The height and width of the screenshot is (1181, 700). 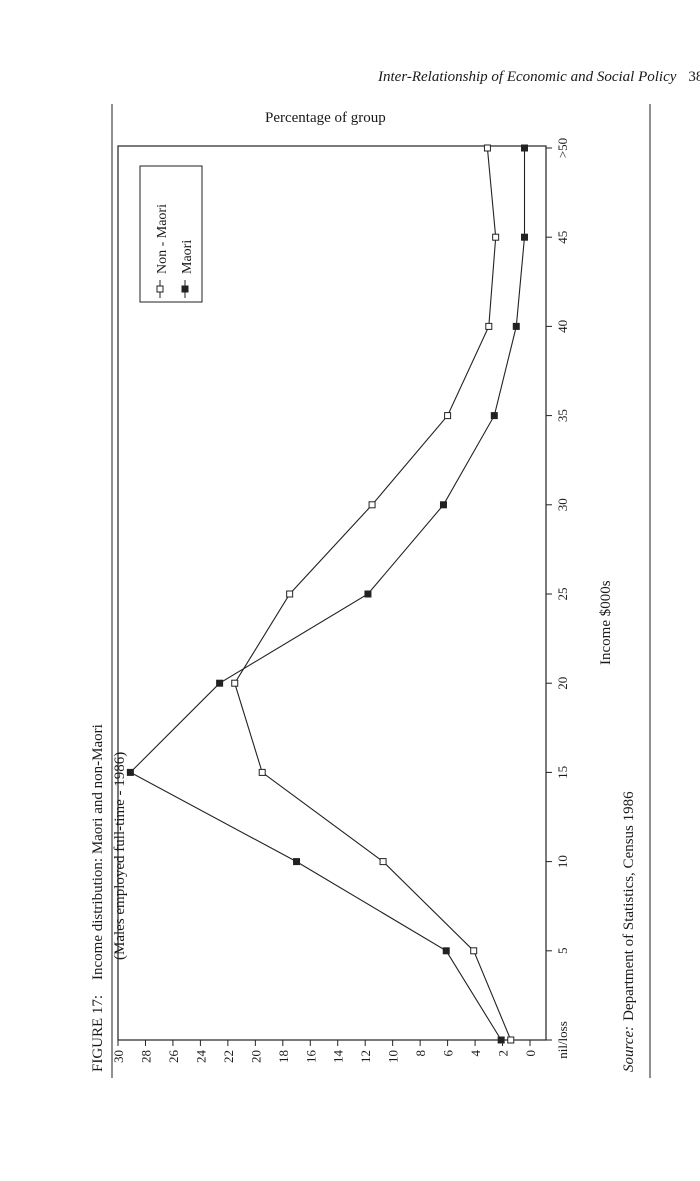 What do you see at coordinates (338, 1057) in the screenshot?
I see `y-tick-label: 14` at bounding box center [338, 1057].